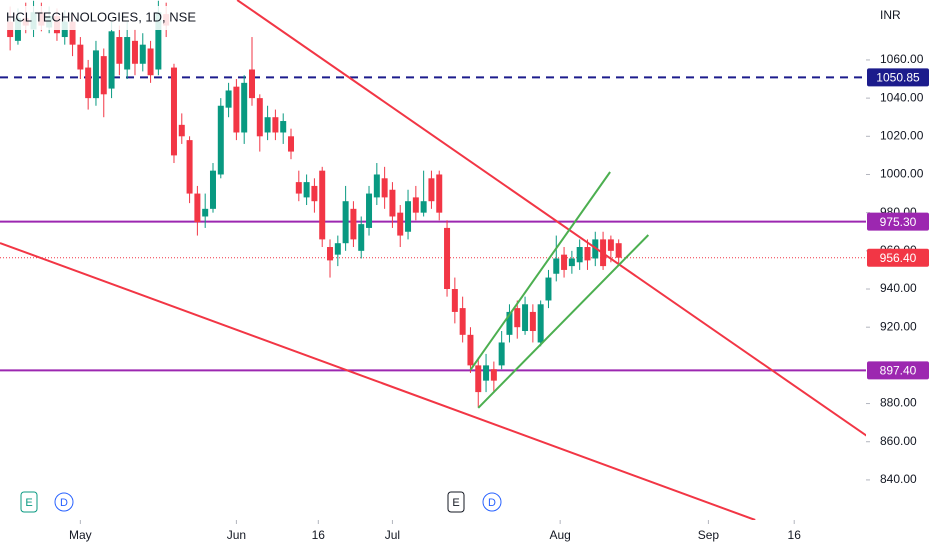  I want to click on x-tick-label: Jun, so click(236, 535).